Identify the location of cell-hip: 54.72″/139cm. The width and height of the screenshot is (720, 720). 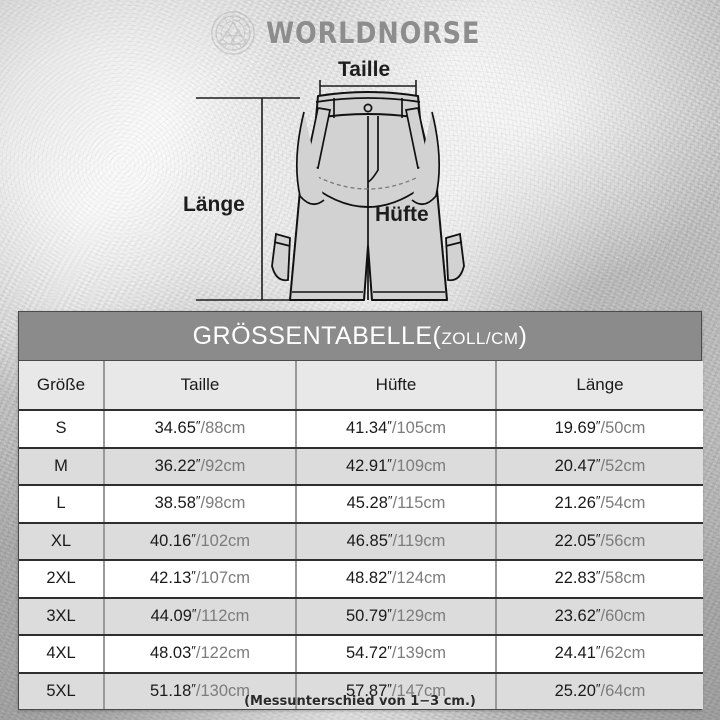
(396, 654).